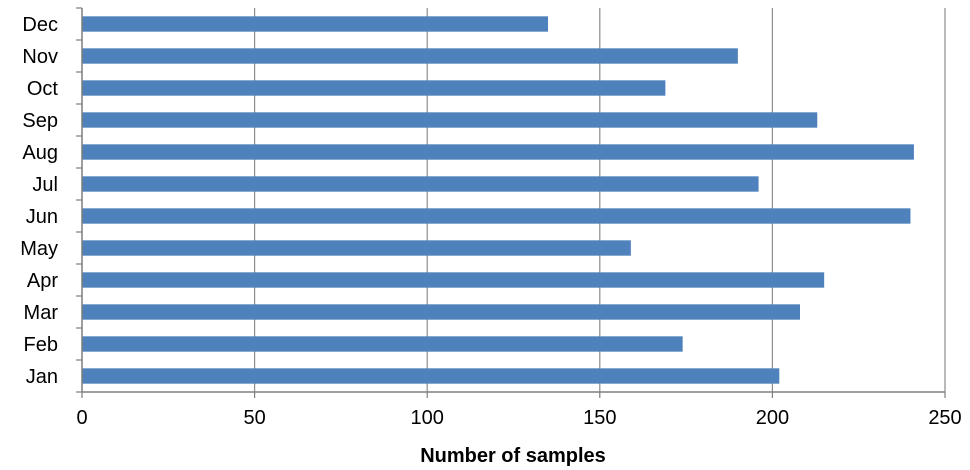 The image size is (970, 470). Describe the element at coordinates (374, 88) in the screenshot. I see `bar-oct` at that location.